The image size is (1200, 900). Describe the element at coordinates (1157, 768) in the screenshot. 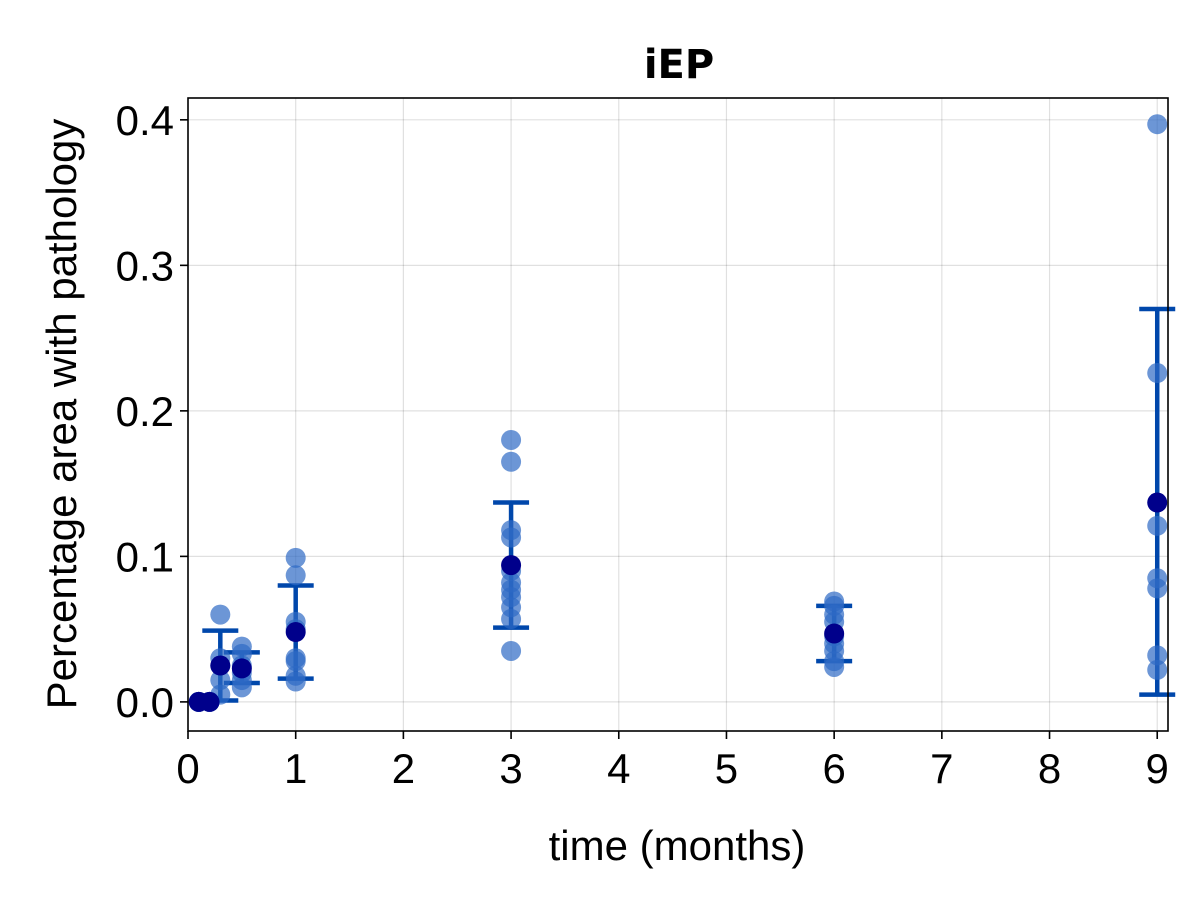

I see `x-tick-label: 9` at that location.